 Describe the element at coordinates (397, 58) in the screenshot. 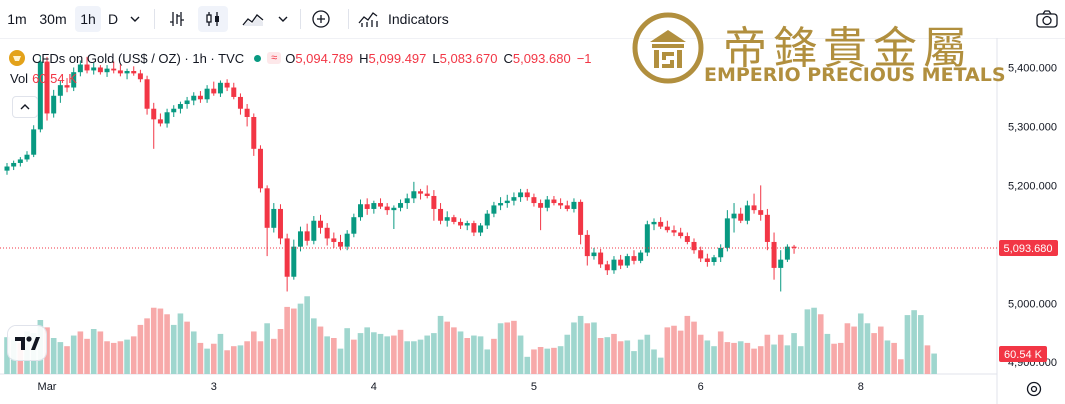

I see `high-value: 5,099.497` at that location.